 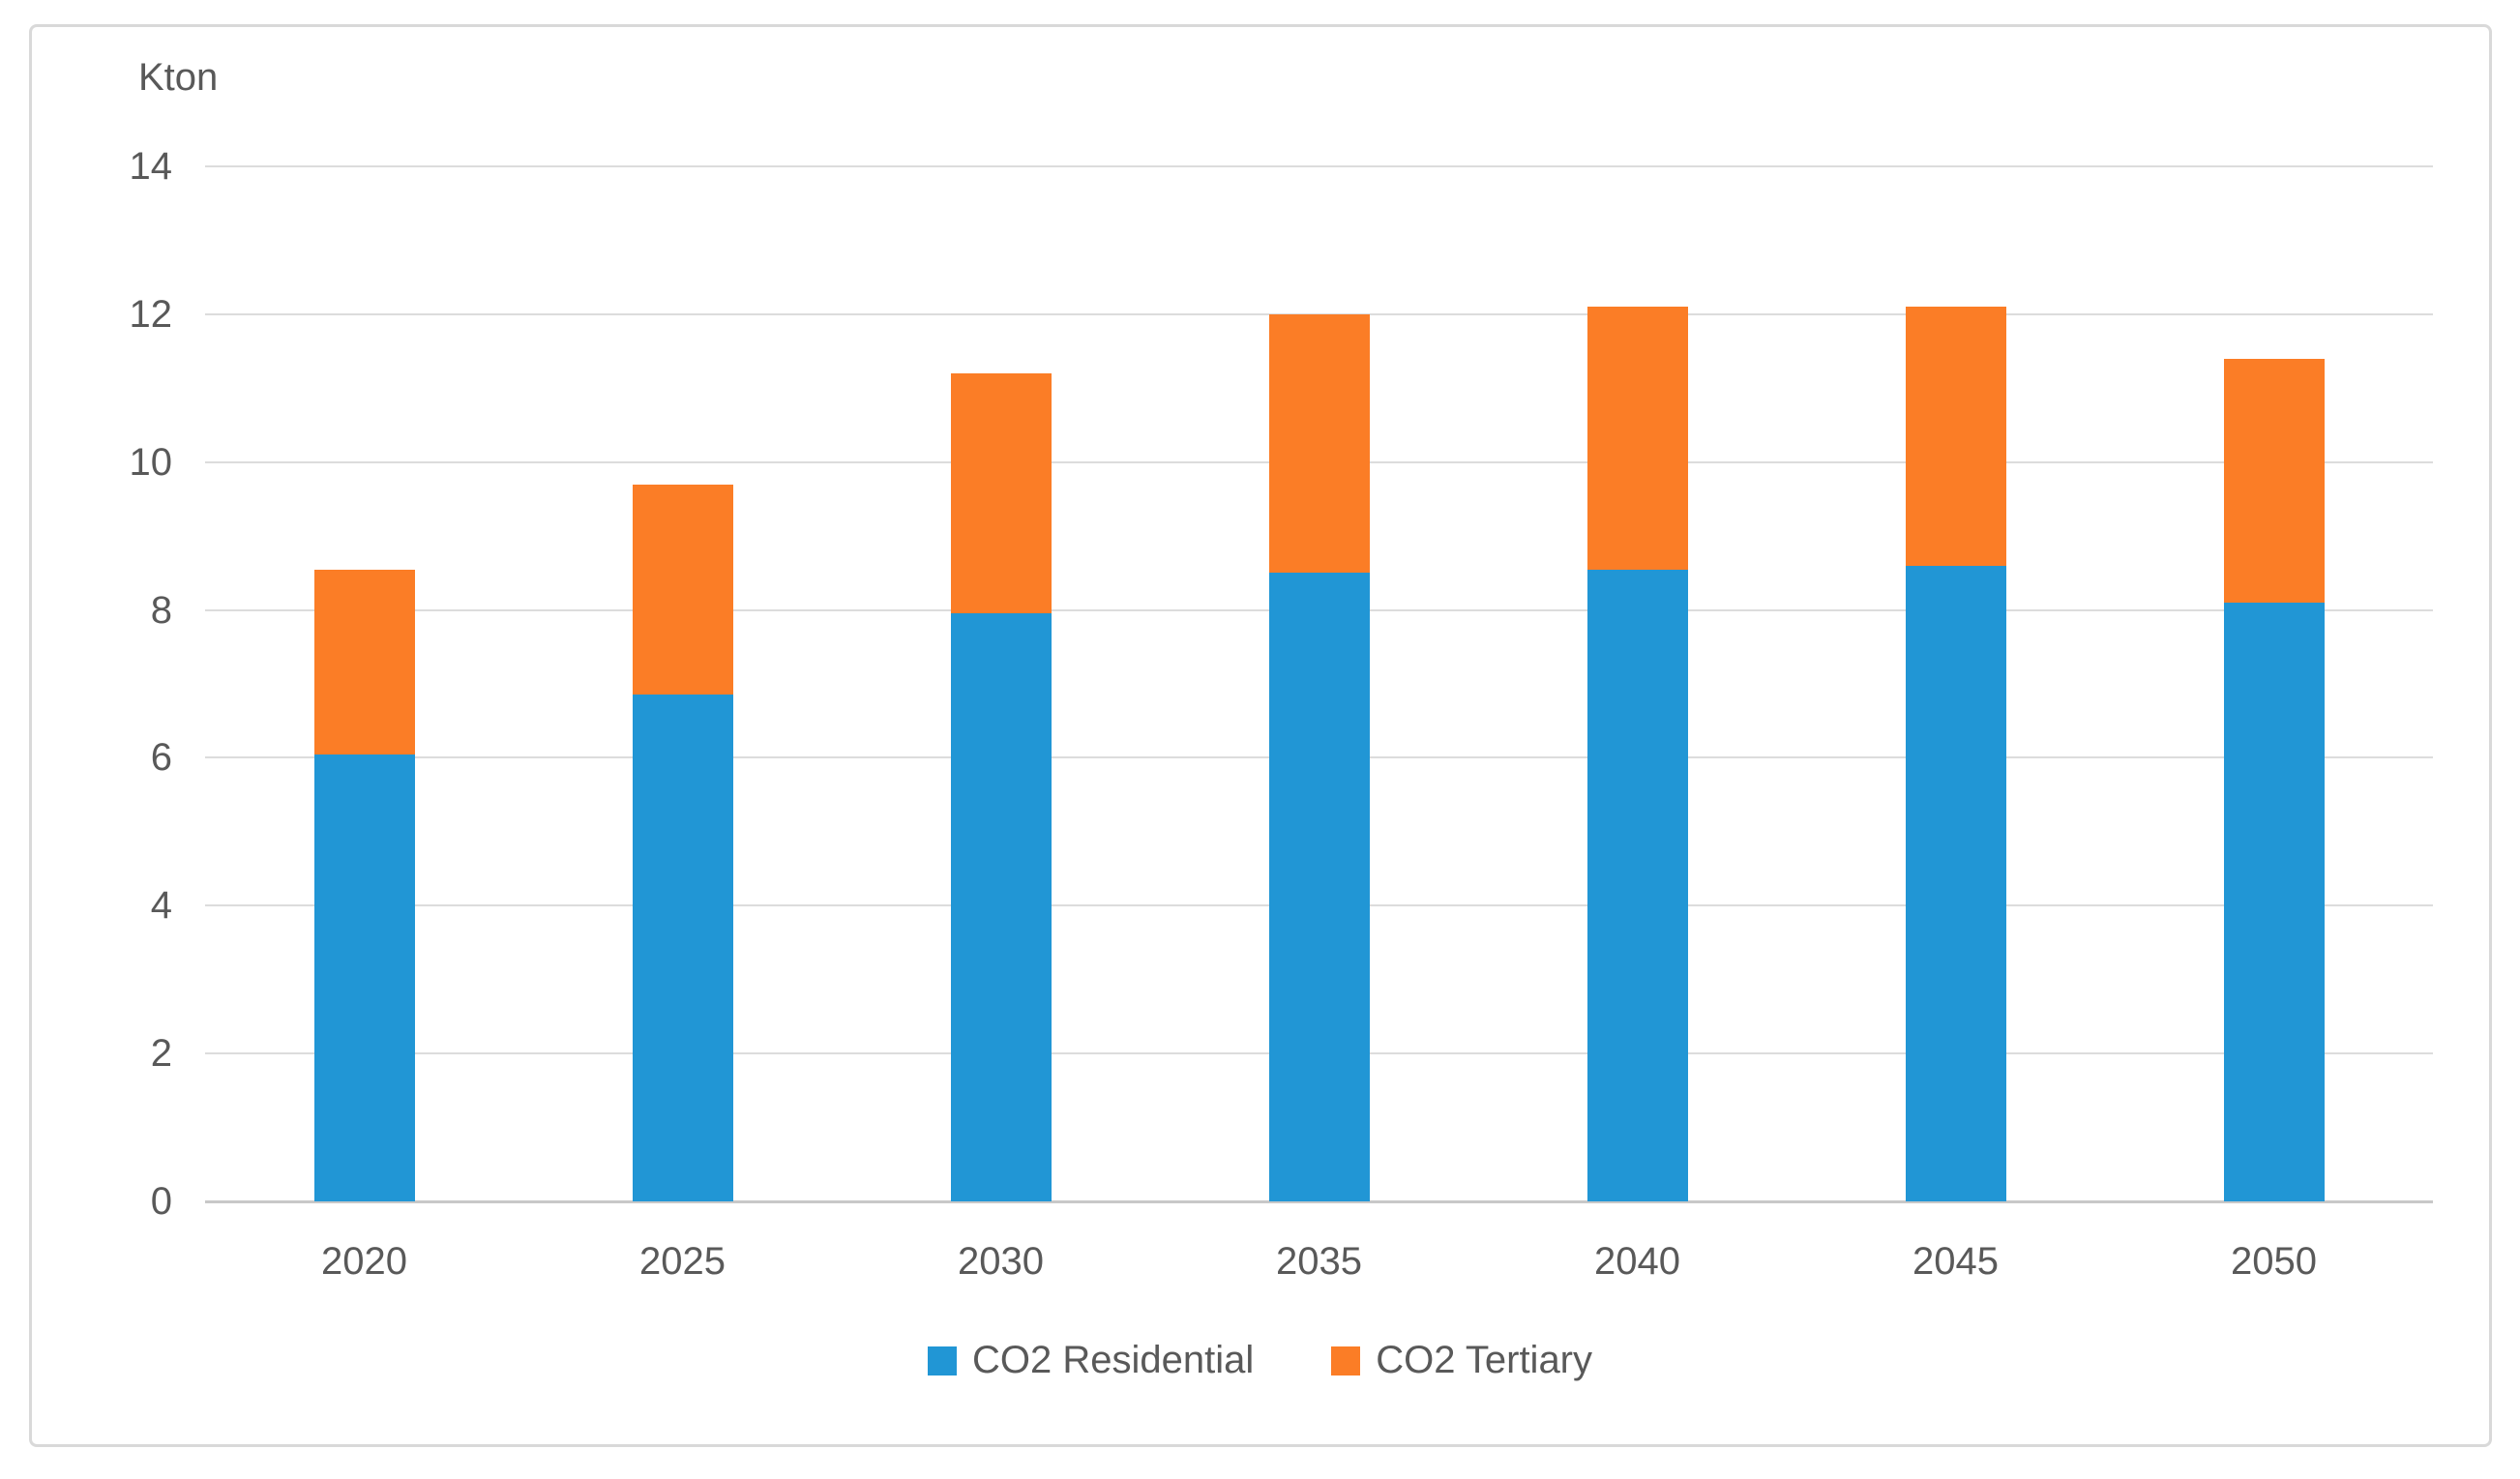 I want to click on y-tick-label-14: 14, so click(x=151, y=166).